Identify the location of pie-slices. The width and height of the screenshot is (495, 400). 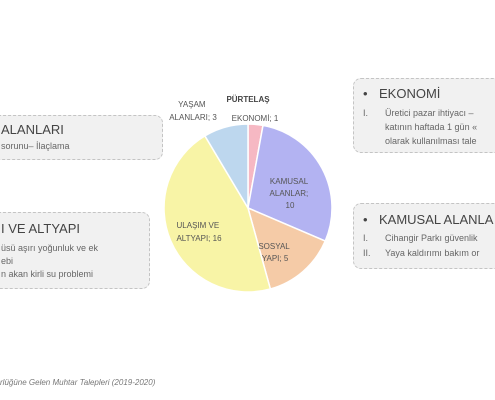
(248, 208).